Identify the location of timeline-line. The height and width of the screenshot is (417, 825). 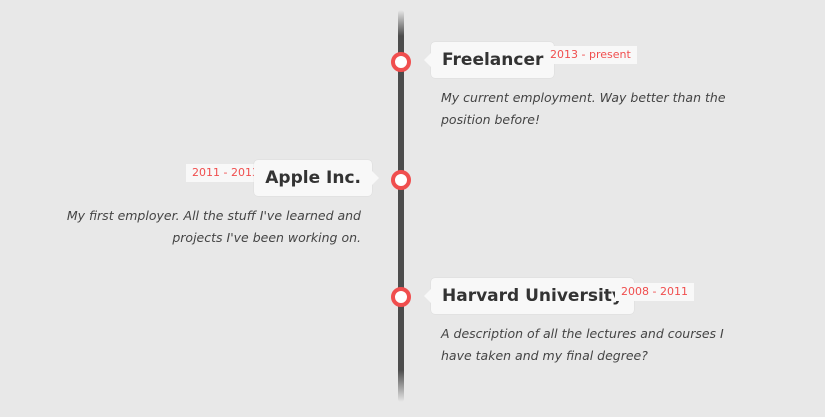
(401, 206).